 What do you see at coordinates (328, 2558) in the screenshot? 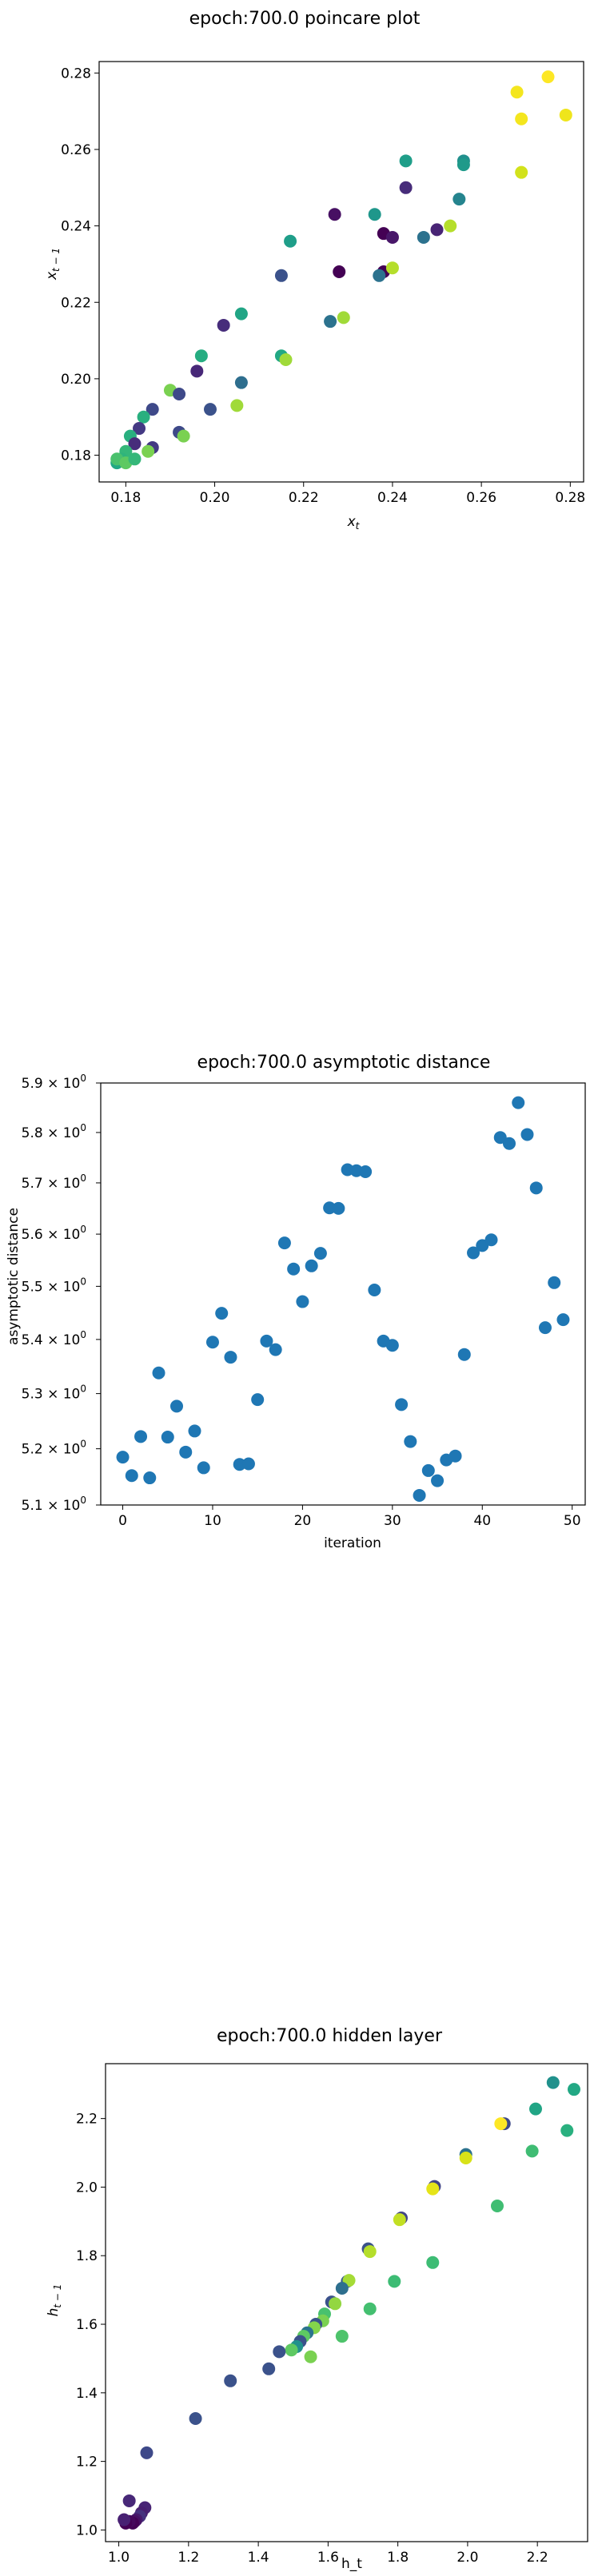
I see `x-tick-label: 1.6` at bounding box center [328, 2558].